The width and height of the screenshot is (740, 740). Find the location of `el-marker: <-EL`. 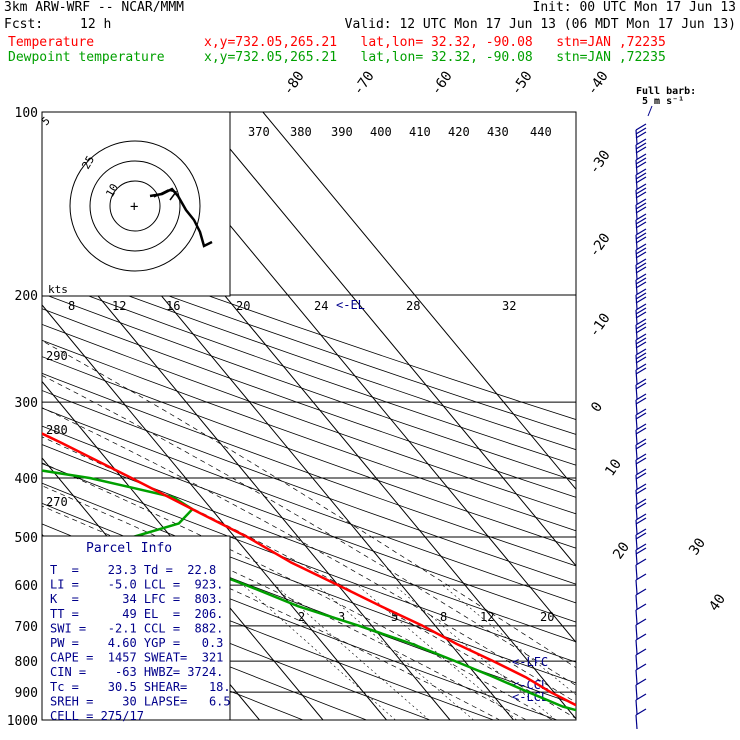

el-marker: <-EL is located at coordinates (350, 305).